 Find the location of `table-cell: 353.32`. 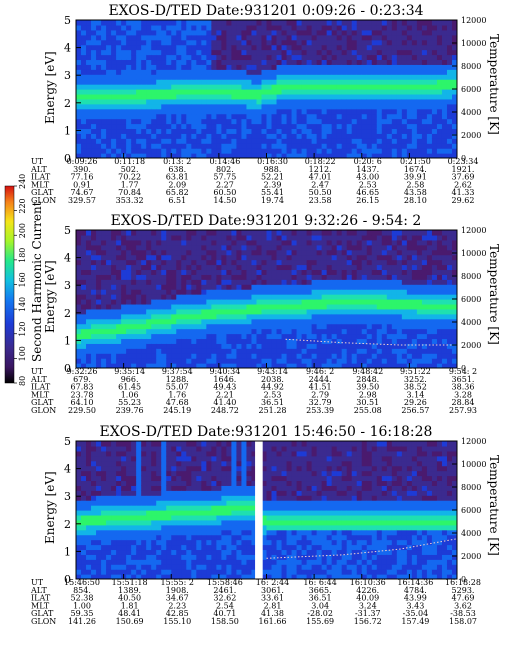

table-cell: 353.32 is located at coordinates (130, 200).